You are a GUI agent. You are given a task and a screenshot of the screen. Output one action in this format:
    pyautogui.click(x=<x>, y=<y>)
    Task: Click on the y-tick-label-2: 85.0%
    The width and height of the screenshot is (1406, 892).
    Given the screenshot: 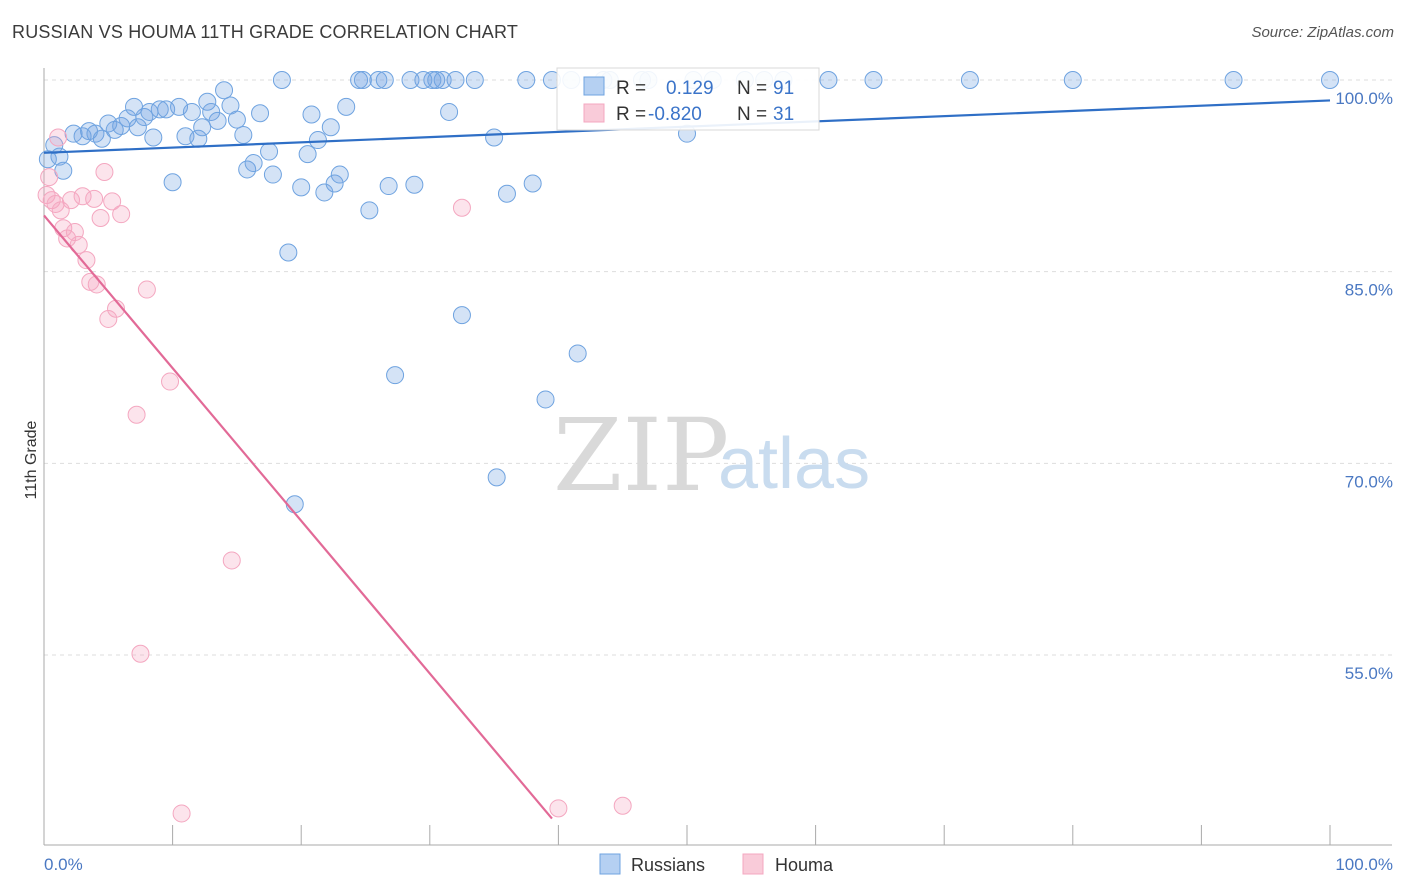 What is the action you would take?
    pyautogui.click(x=1369, y=290)
    